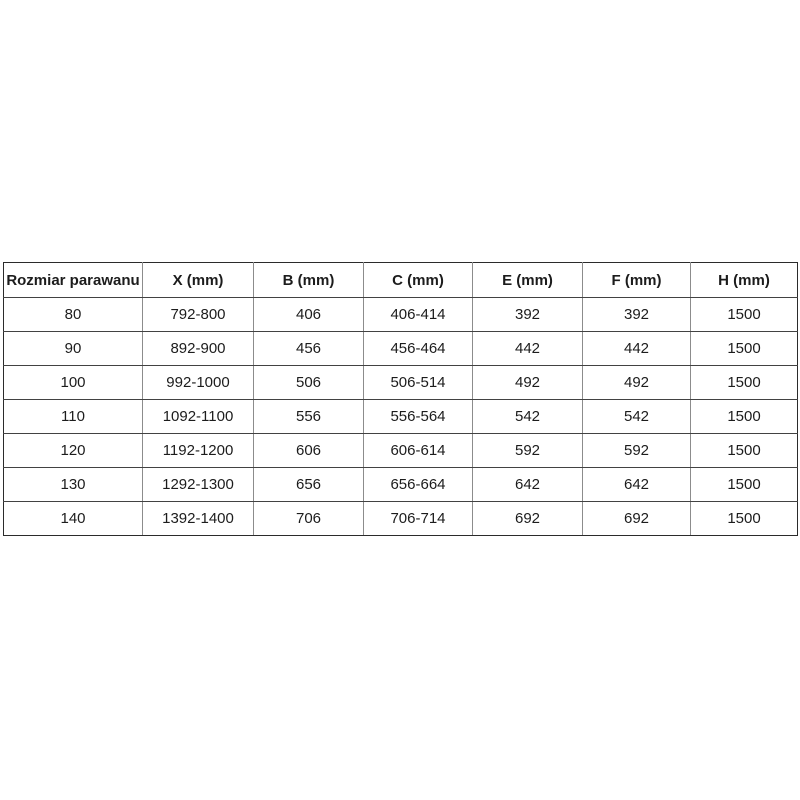 This screenshot has height=800, width=800. I want to click on table-row: 140 1392-1400 706 706-714 692 692 1500, so click(400, 518).